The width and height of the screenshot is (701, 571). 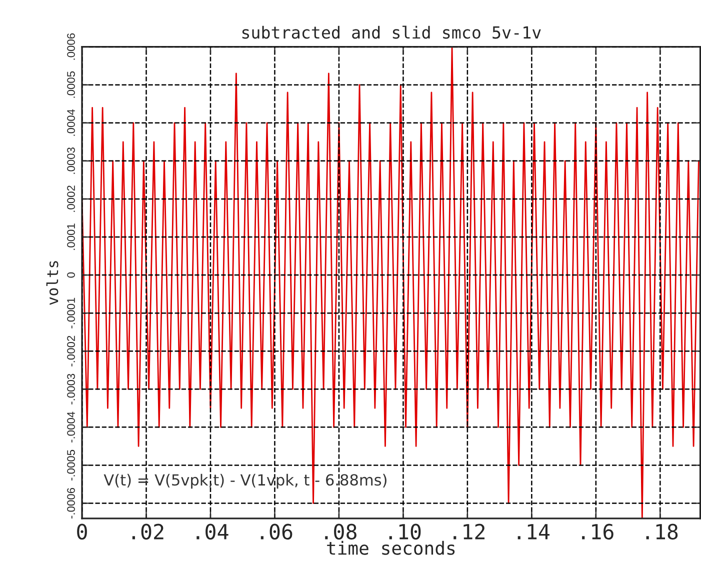 What do you see at coordinates (469, 532) in the screenshot?
I see `x-tick-label: .12` at bounding box center [469, 532].